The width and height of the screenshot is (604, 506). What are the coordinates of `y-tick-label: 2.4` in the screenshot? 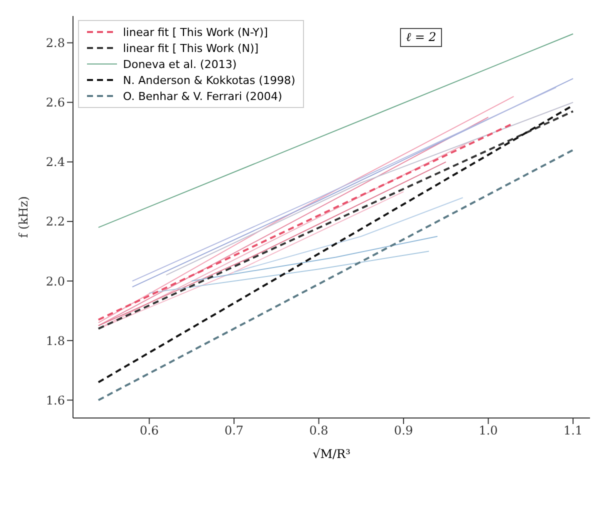 It's located at (56, 162).